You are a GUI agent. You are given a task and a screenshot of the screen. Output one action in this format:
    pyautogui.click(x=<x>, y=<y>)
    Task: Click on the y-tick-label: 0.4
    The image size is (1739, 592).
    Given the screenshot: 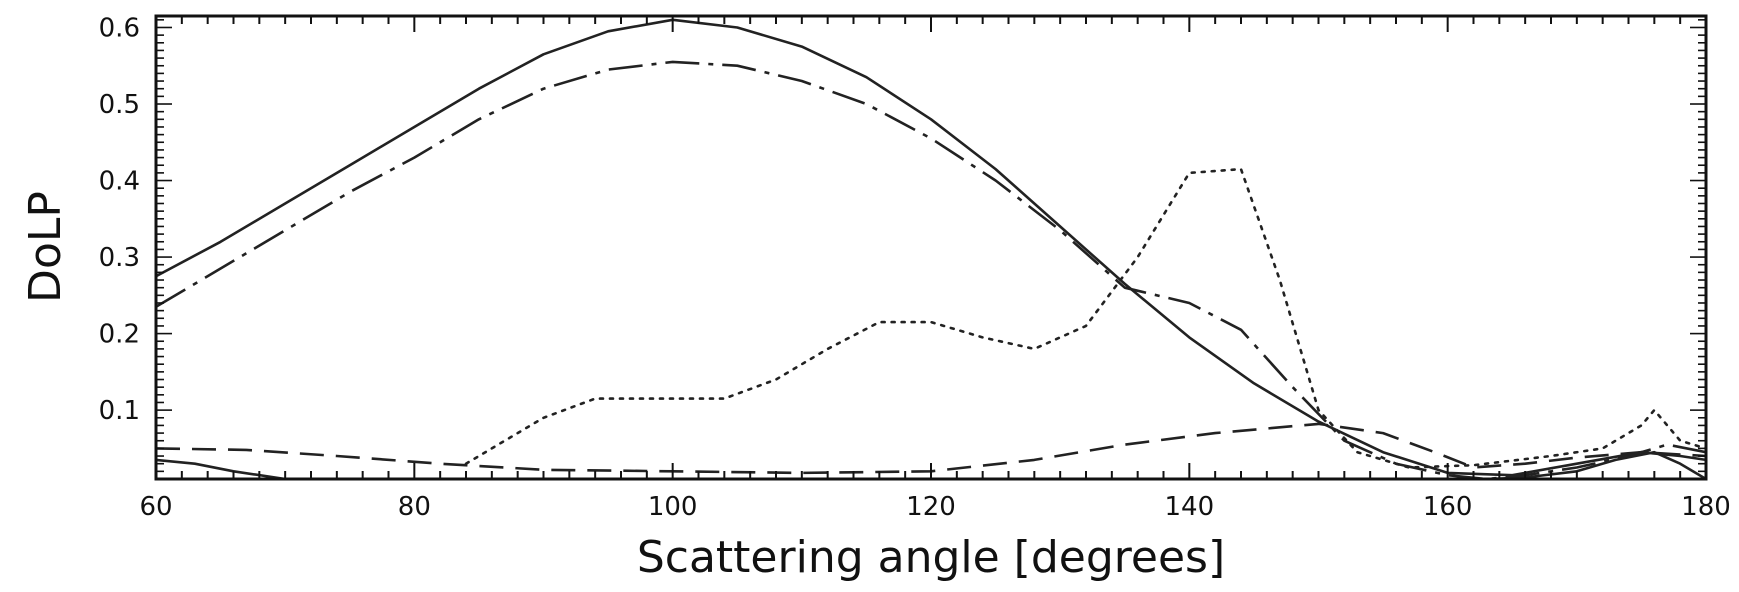 What is the action you would take?
    pyautogui.click(x=119, y=182)
    